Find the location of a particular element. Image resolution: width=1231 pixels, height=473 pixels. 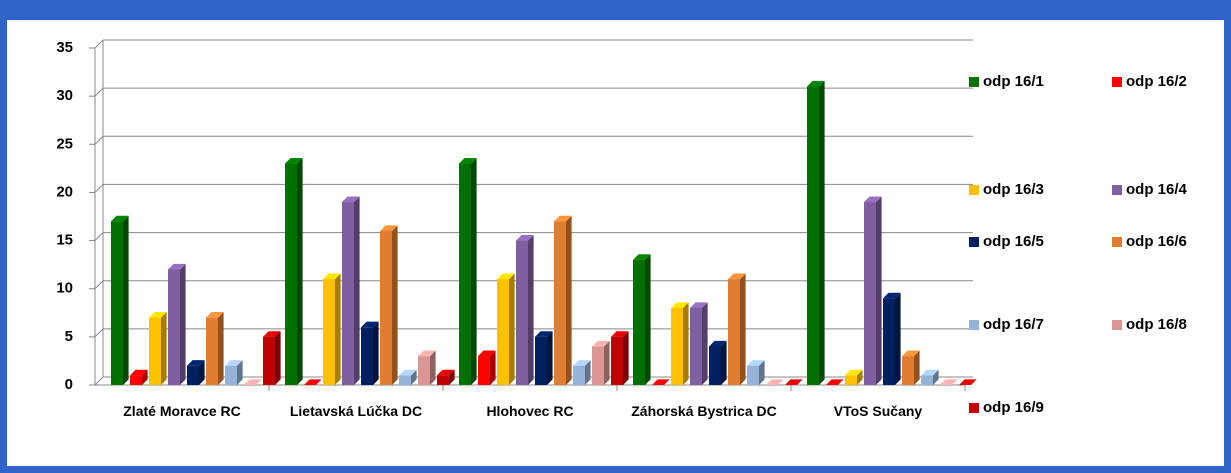

y-tick-label: 15 is located at coordinates (64, 240).